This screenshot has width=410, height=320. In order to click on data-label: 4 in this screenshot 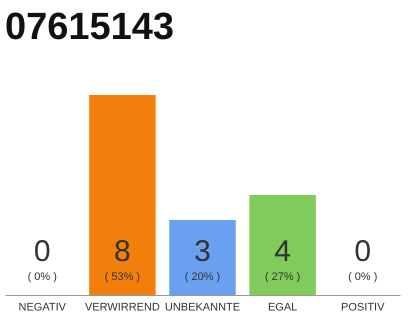, I will do `click(282, 251)`.